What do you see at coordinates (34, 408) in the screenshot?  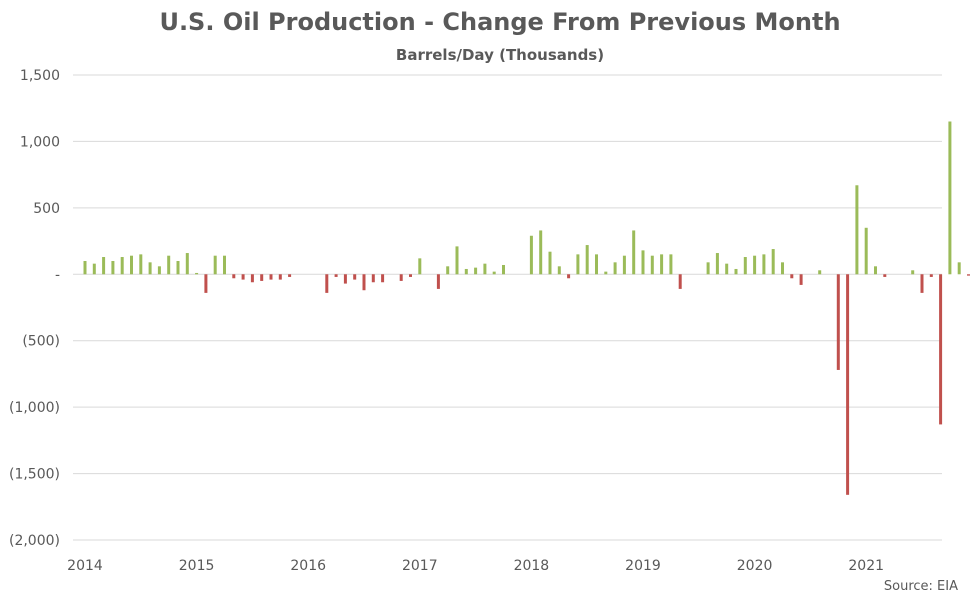 I see `y-tick-label: (1,000)` at bounding box center [34, 408].